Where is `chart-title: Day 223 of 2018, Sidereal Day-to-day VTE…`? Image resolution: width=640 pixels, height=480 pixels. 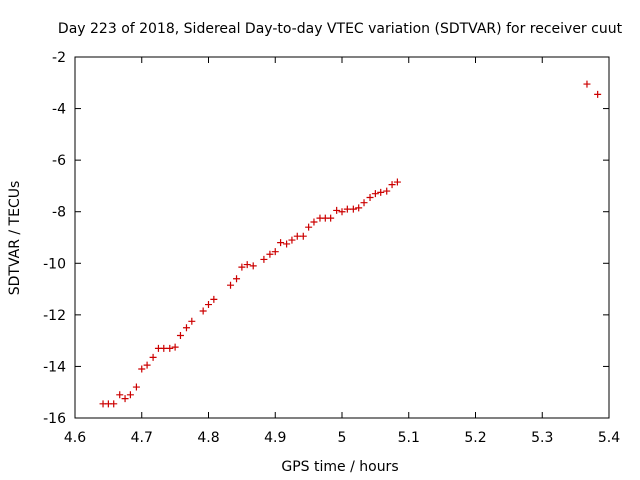
chart-title: Day 223 of 2018, Sidereal Day-to-day VTE… is located at coordinates (340, 29).